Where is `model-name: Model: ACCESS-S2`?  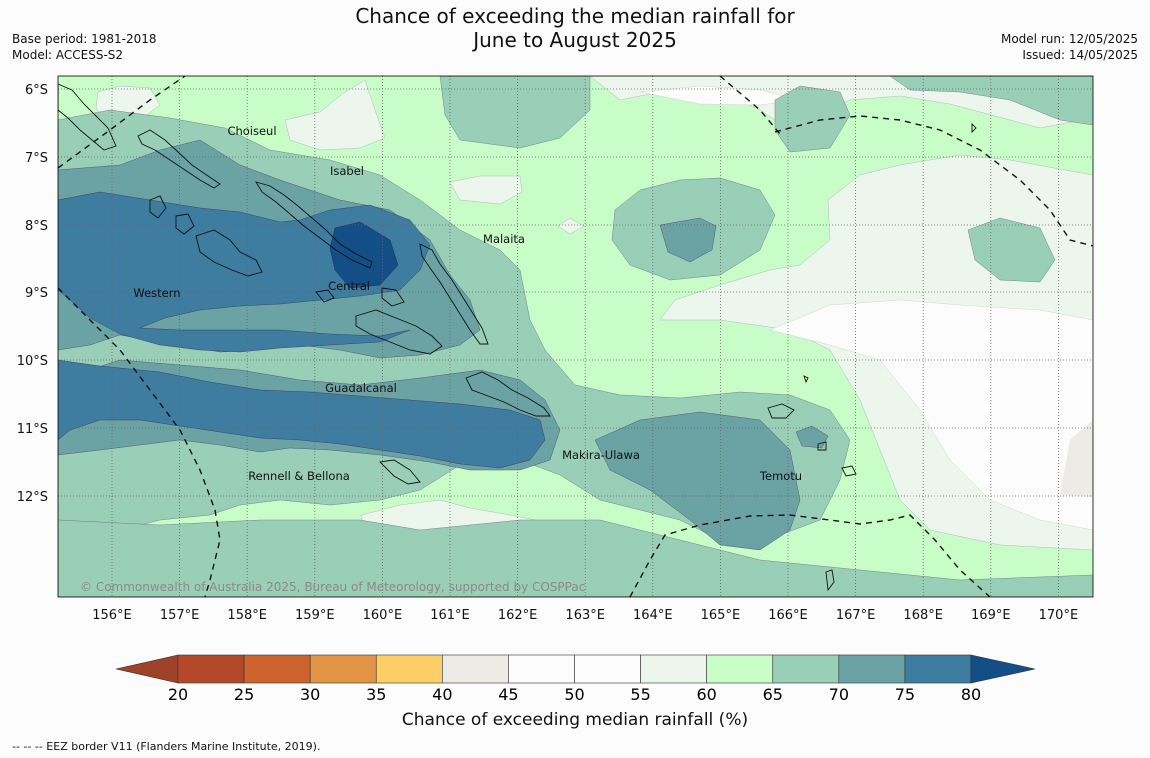 model-name: Model: ACCESS-S2 is located at coordinates (68, 55).